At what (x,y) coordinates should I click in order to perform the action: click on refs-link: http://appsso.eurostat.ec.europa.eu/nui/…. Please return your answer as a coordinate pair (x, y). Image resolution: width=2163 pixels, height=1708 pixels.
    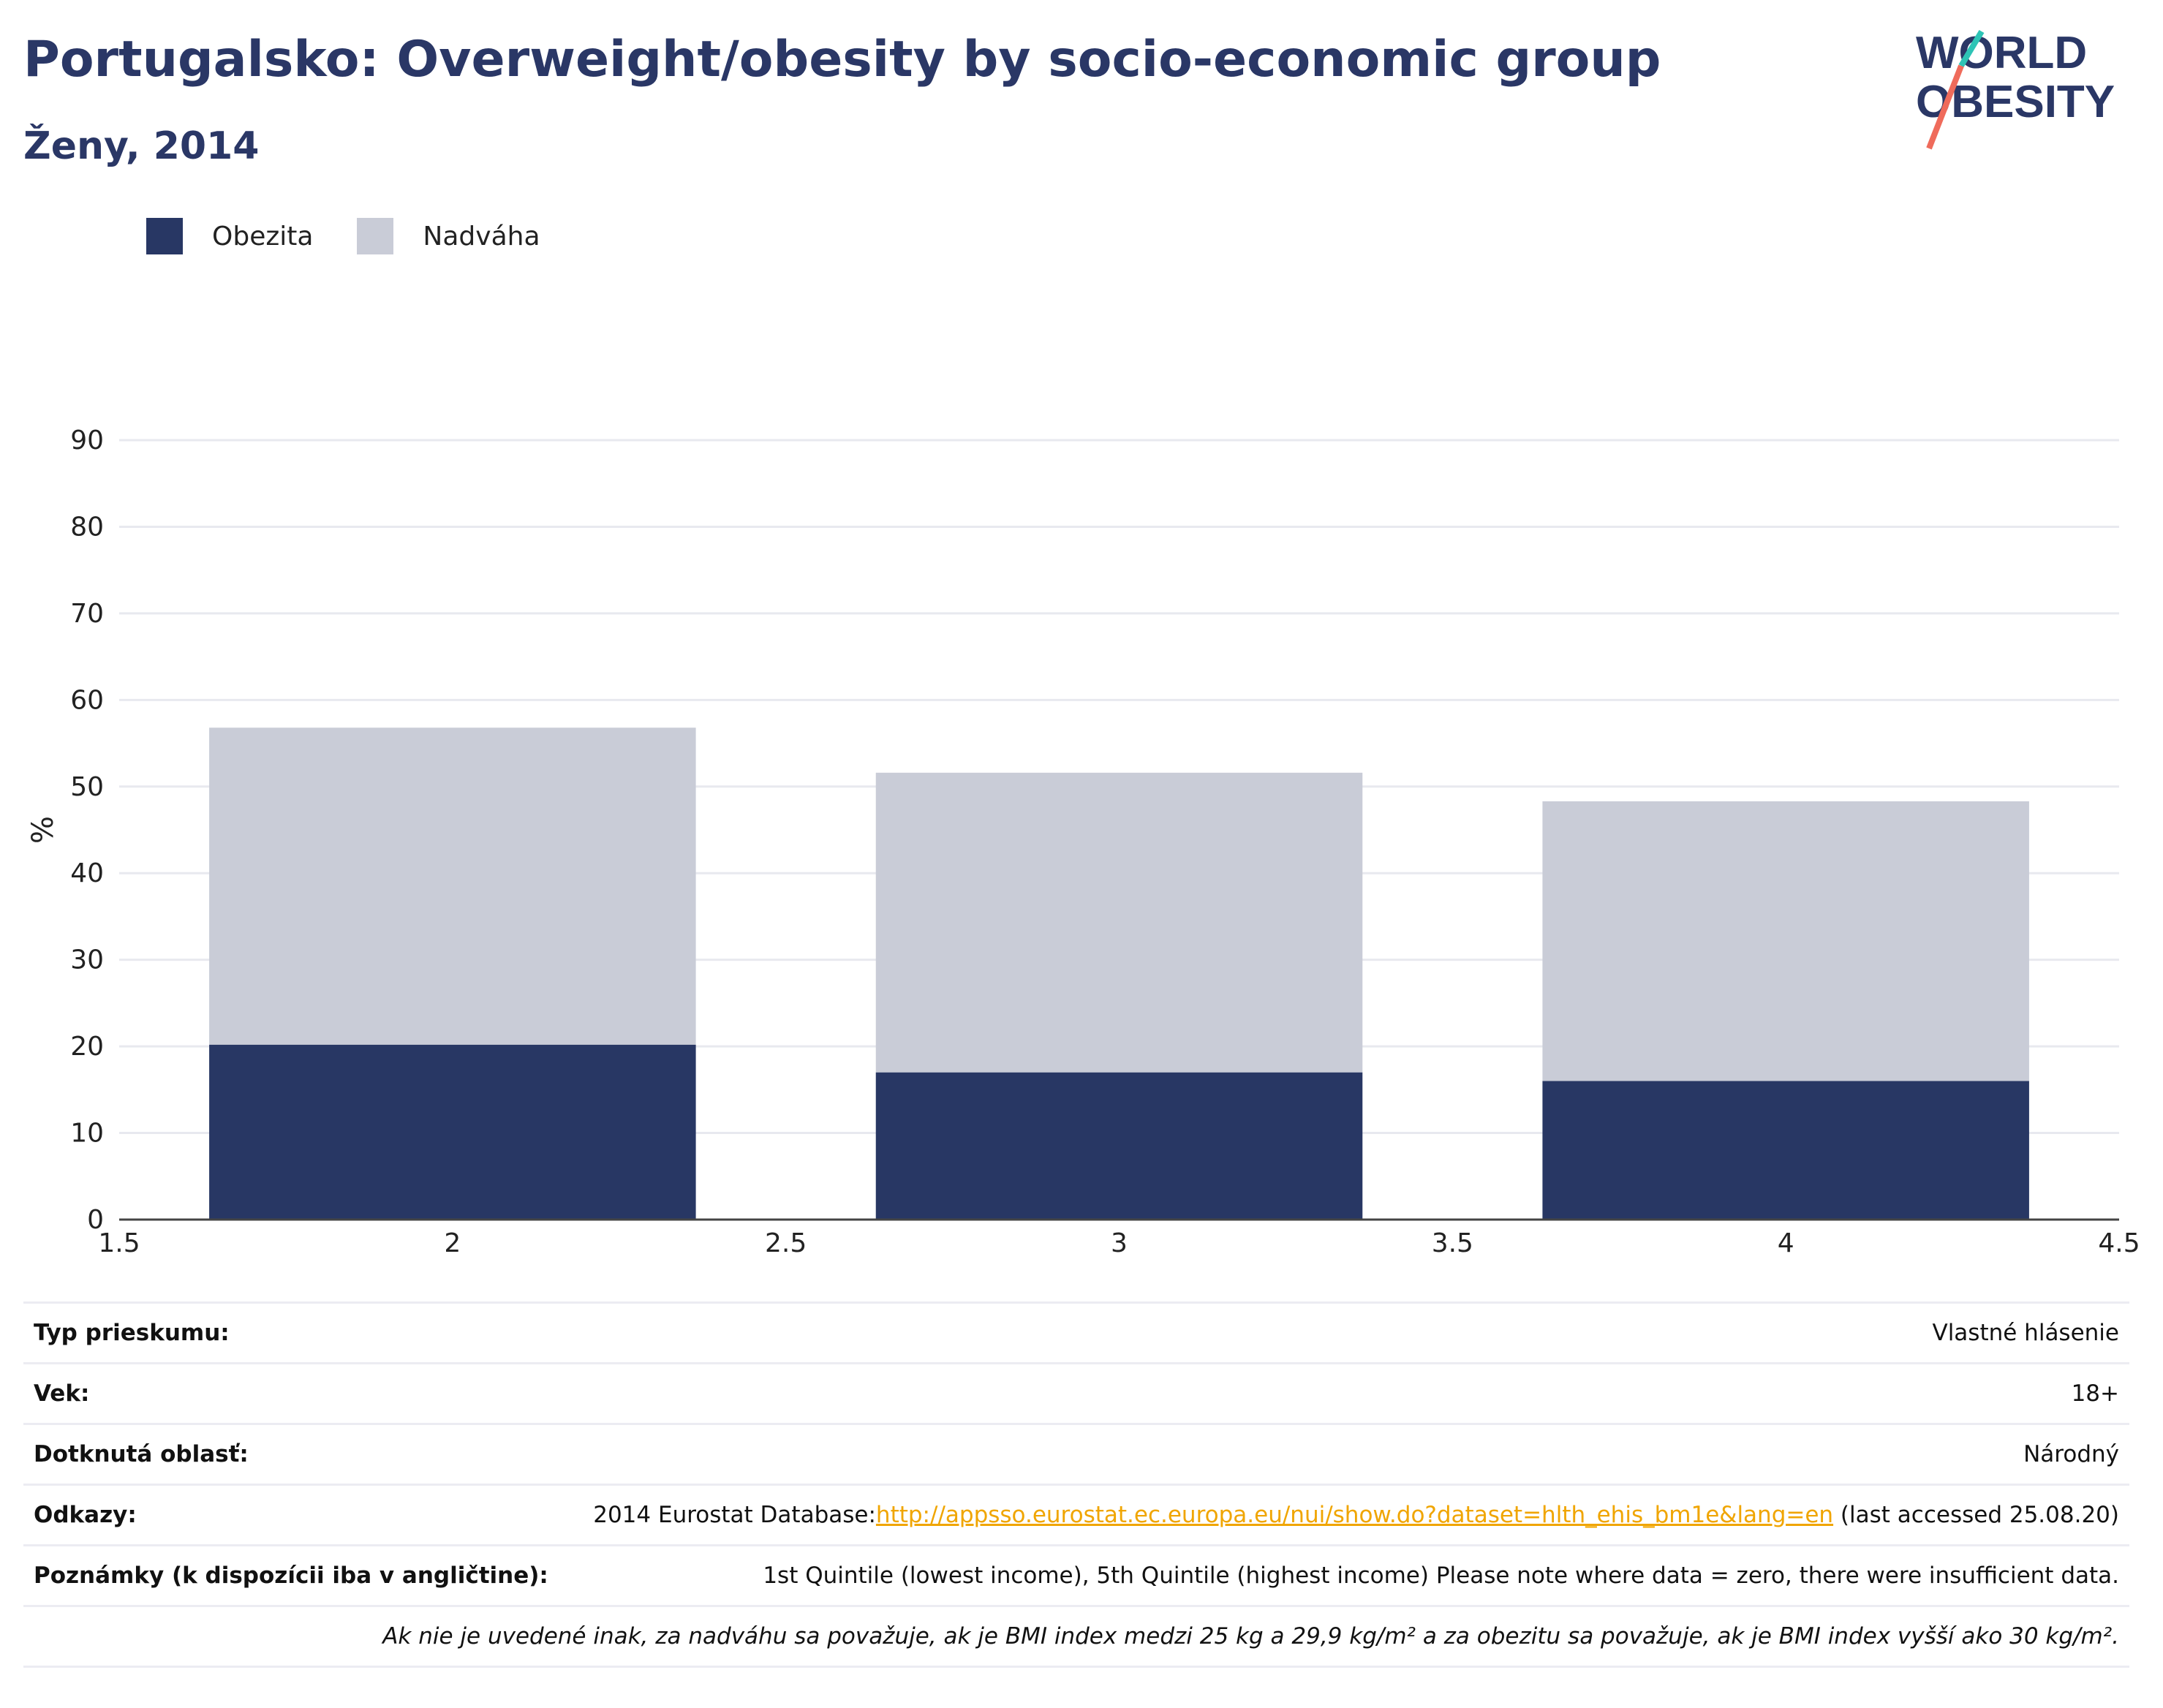
    Looking at the image, I should click on (1355, 1515).